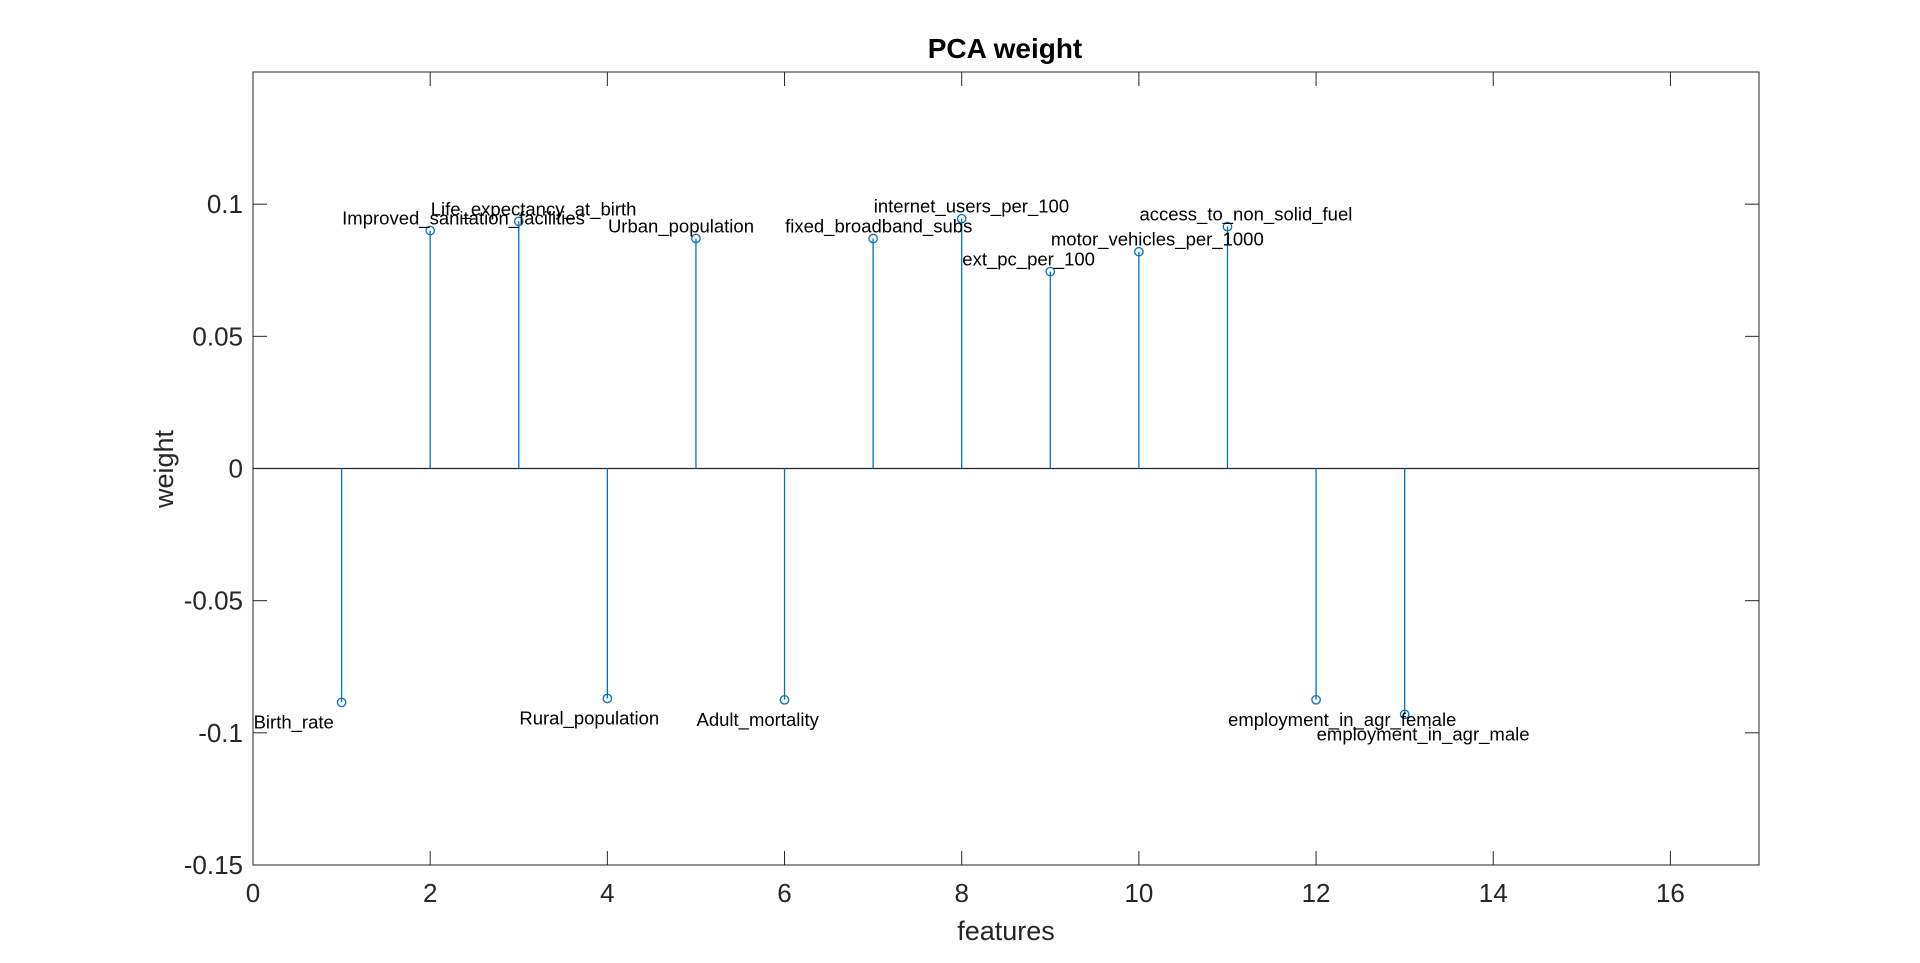 The height and width of the screenshot is (963, 1920). I want to click on x-tick-label: 6, so click(784, 893).